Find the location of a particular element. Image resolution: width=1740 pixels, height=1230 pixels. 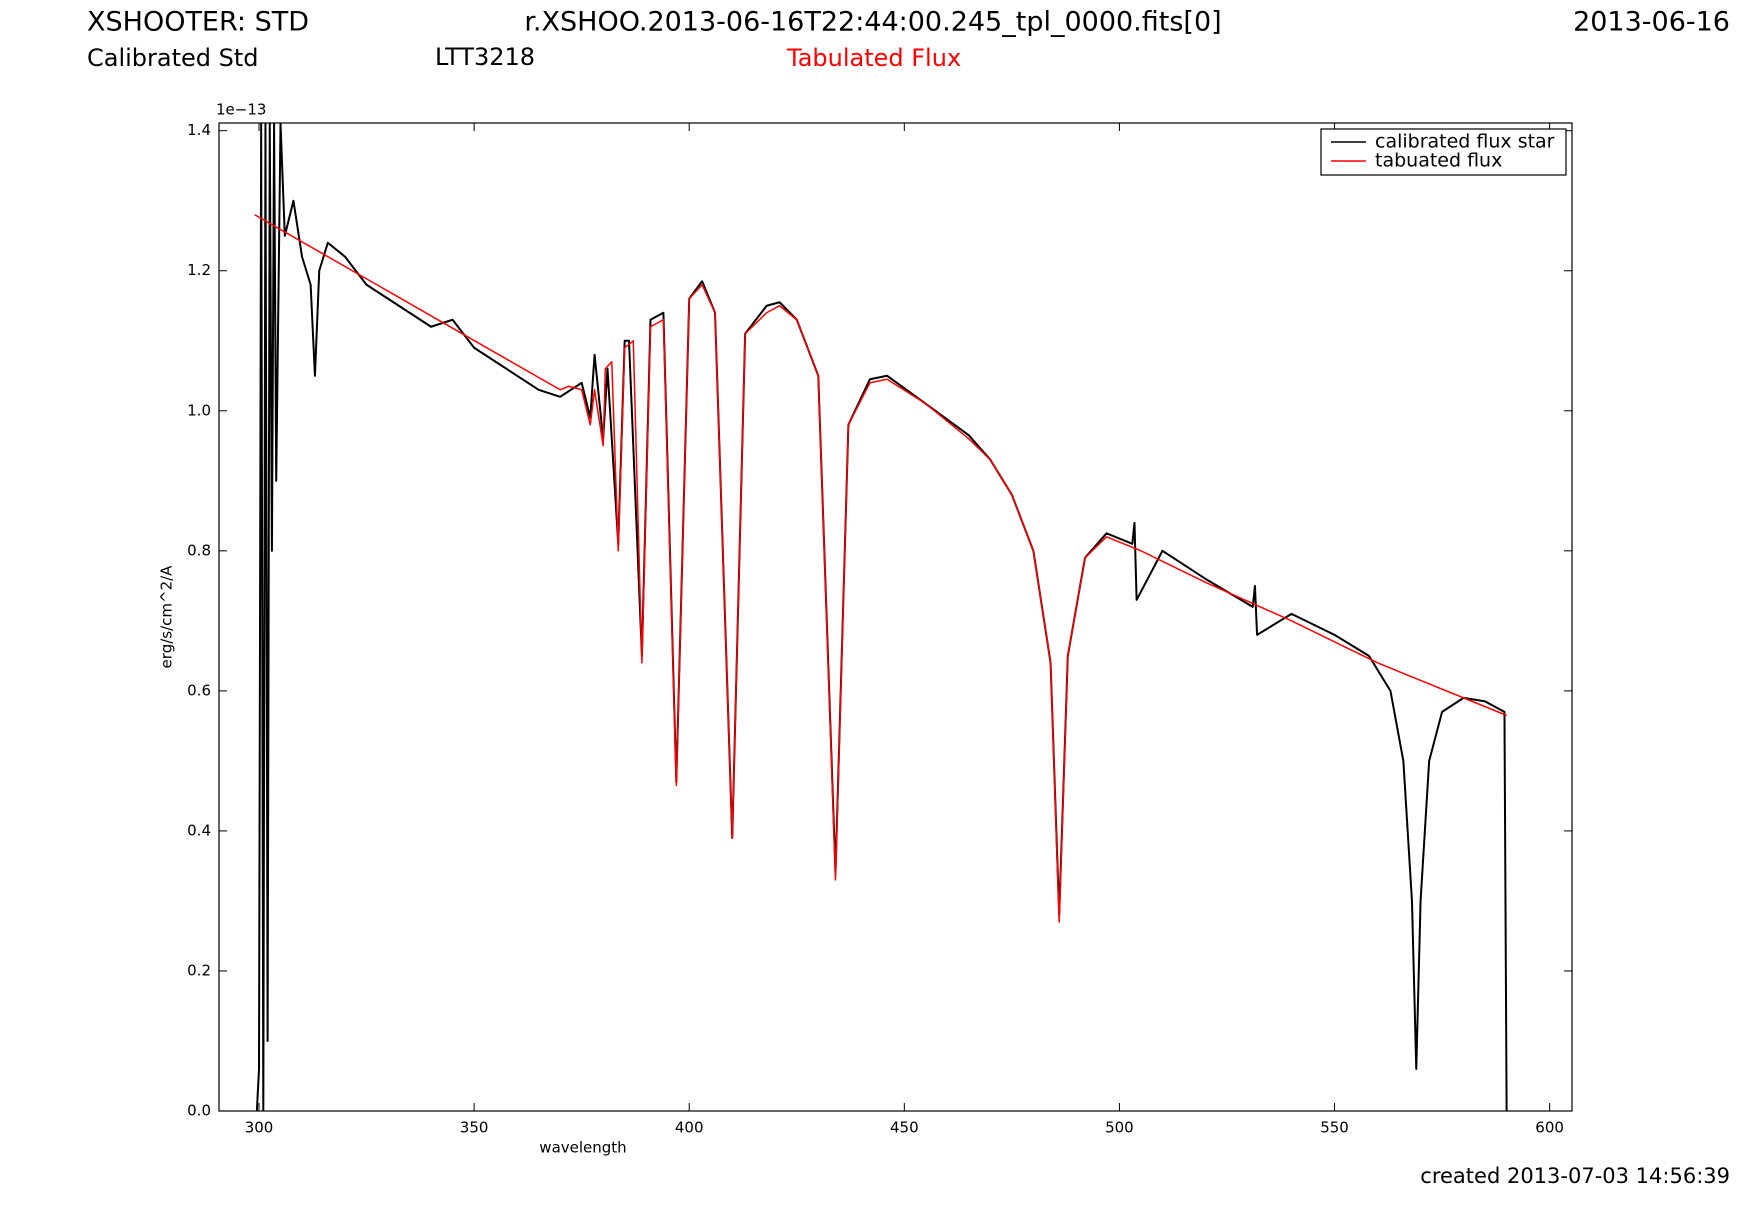

legend-box is located at coordinates (1443, 152).